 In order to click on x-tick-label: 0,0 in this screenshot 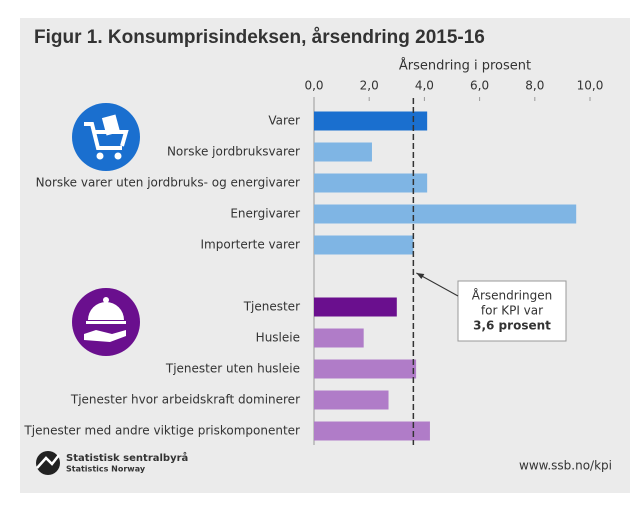, I will do `click(313, 86)`.